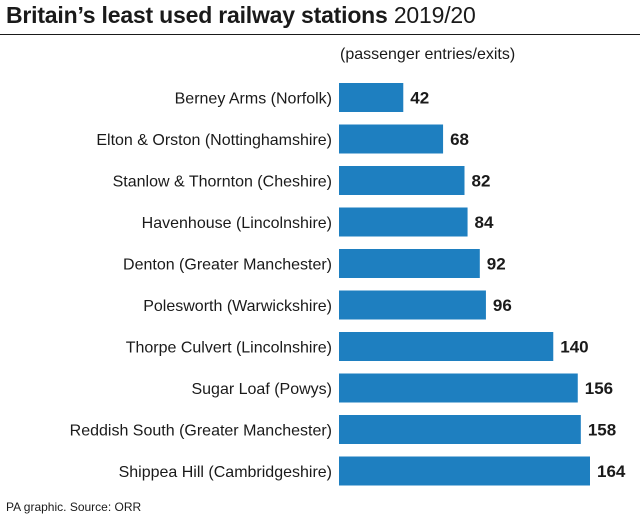  Describe the element at coordinates (261, 389) in the screenshot. I see `category-label: Sugar Loaf (Powys)` at that location.